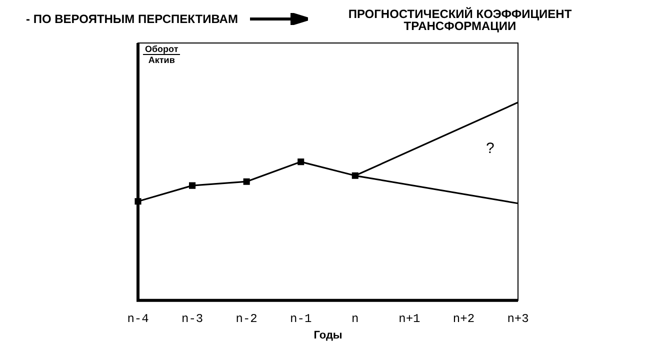  What do you see at coordinates (490, 148) in the screenshot?
I see `annotation: ?` at bounding box center [490, 148].